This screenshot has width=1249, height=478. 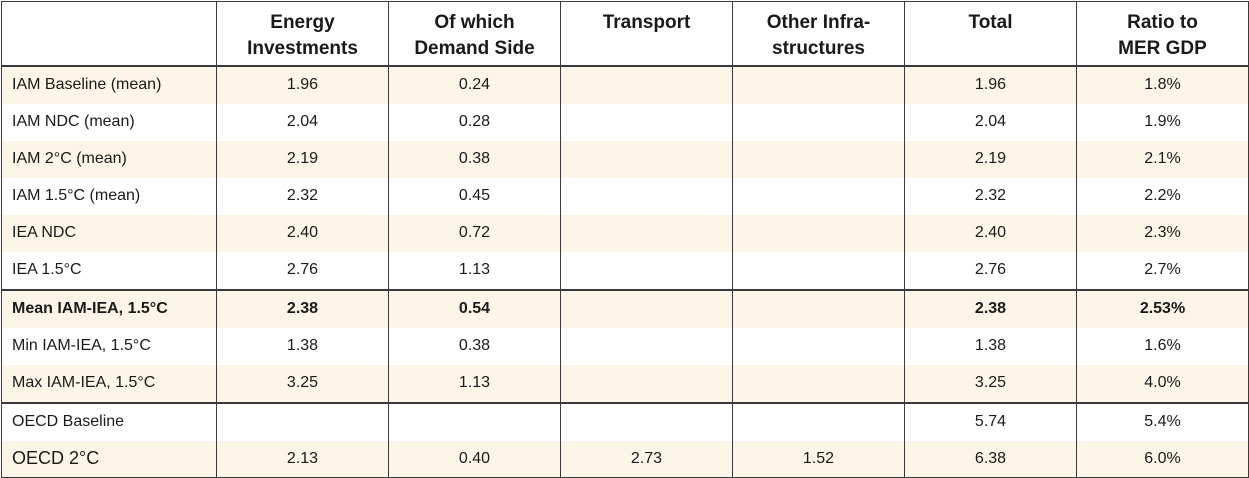 I want to click on table-row: IAM 2°C (mean) 2.19 0.38 2.19 2.1%, so click(x=625, y=159).